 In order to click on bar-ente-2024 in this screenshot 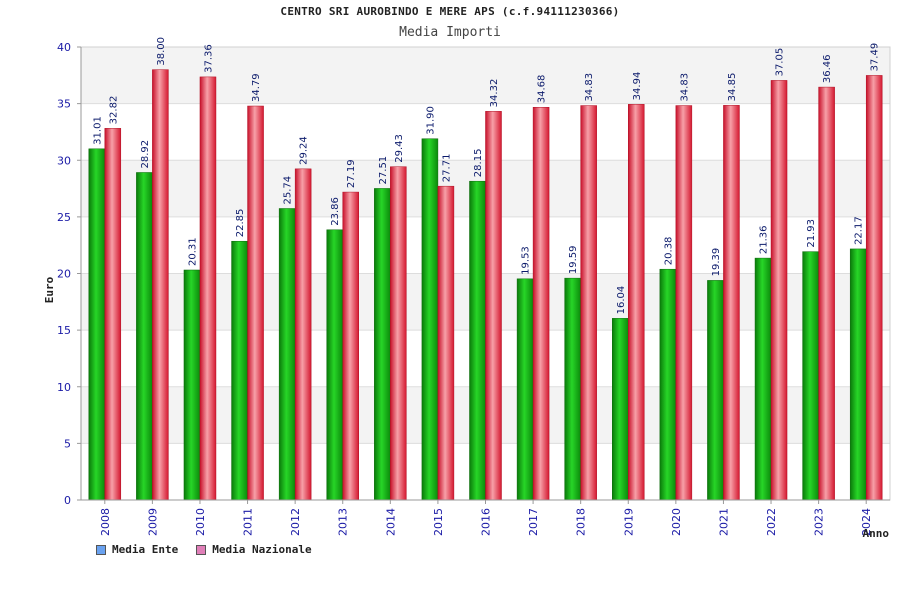, I will do `click(858, 374)`.